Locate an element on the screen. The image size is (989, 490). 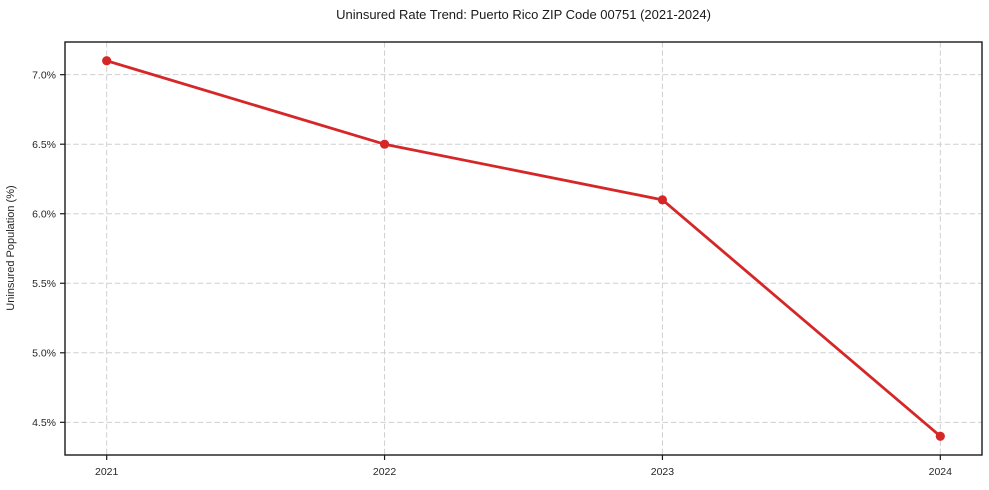
y-tick-label: 5.5% is located at coordinates (44, 284).